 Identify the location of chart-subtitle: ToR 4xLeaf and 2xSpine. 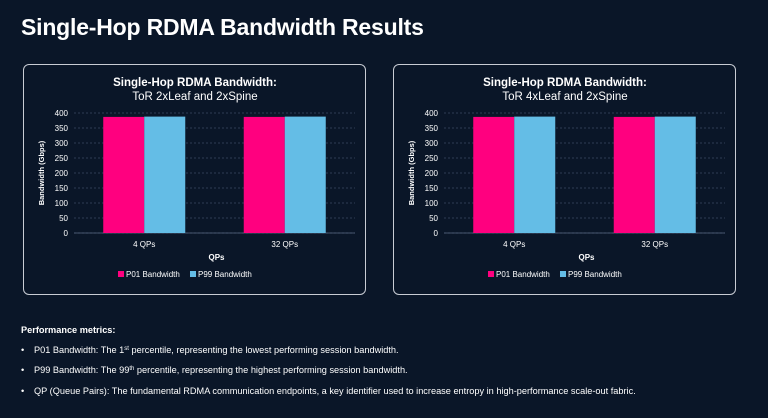
(564, 97).